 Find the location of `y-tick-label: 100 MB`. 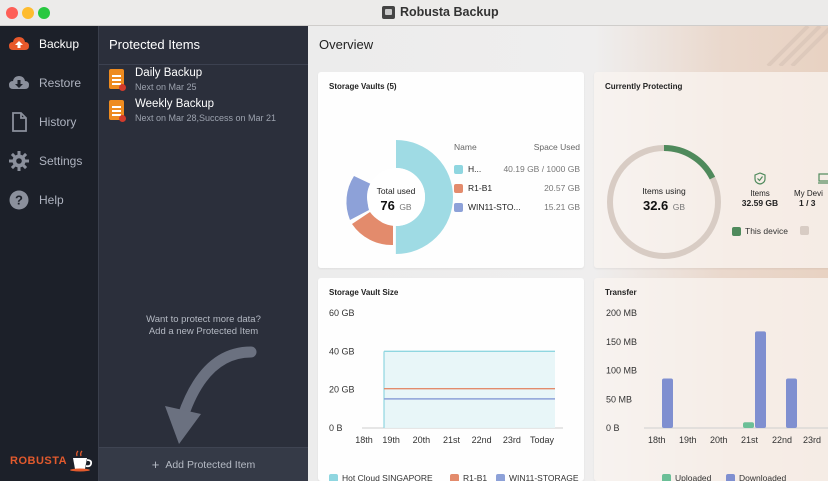

y-tick-label: 100 MB is located at coordinates (621, 371).